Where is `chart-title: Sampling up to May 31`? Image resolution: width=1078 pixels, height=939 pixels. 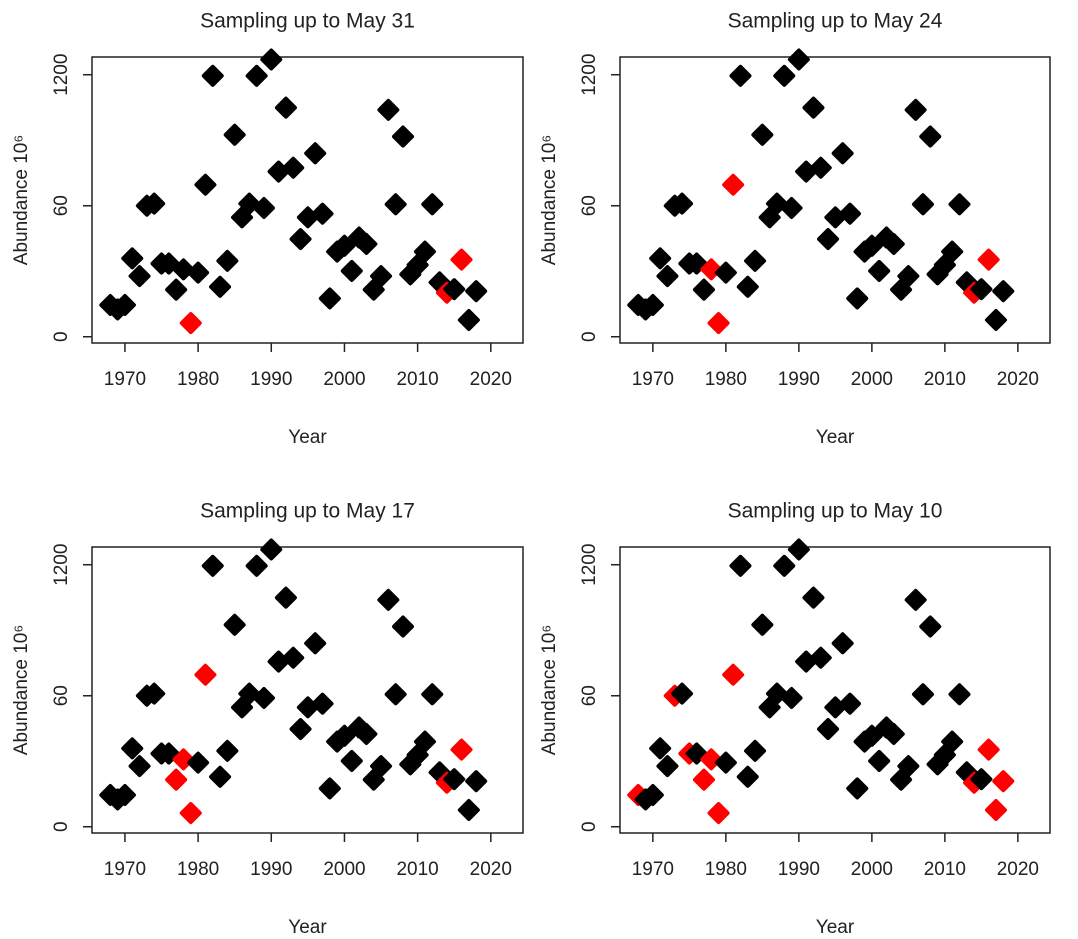 chart-title: Sampling up to May 31 is located at coordinates (307, 21).